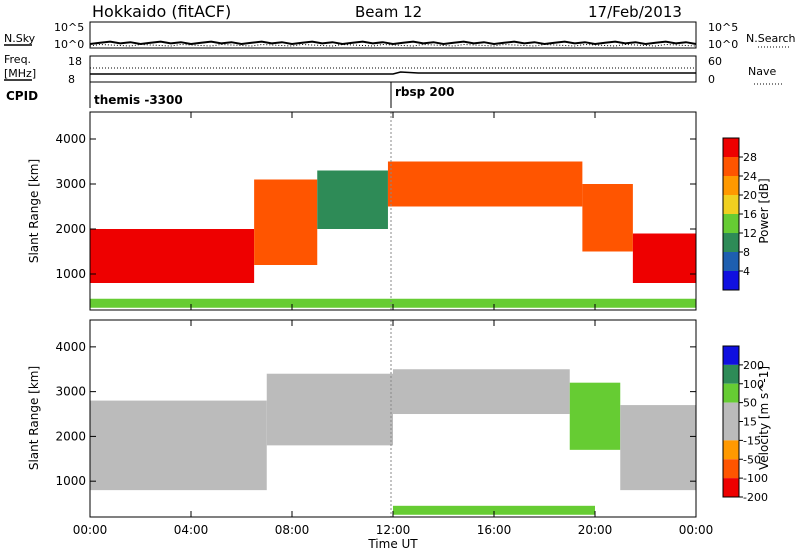  What do you see at coordinates (34, 211) in the screenshot?
I see `power-y-label: Slant Range [km]` at bounding box center [34, 211].